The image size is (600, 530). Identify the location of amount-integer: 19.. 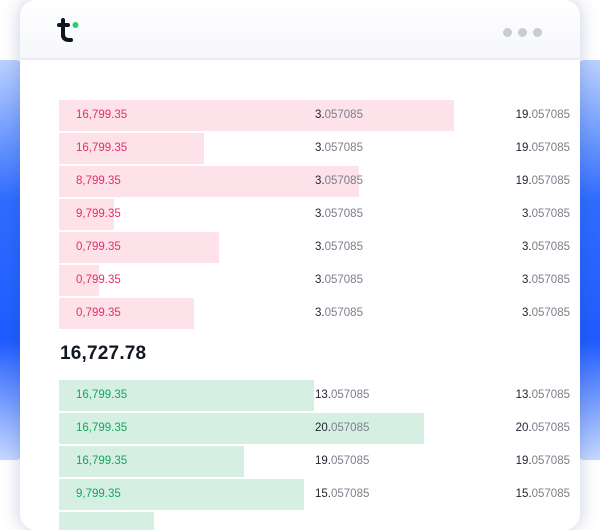
(323, 461).